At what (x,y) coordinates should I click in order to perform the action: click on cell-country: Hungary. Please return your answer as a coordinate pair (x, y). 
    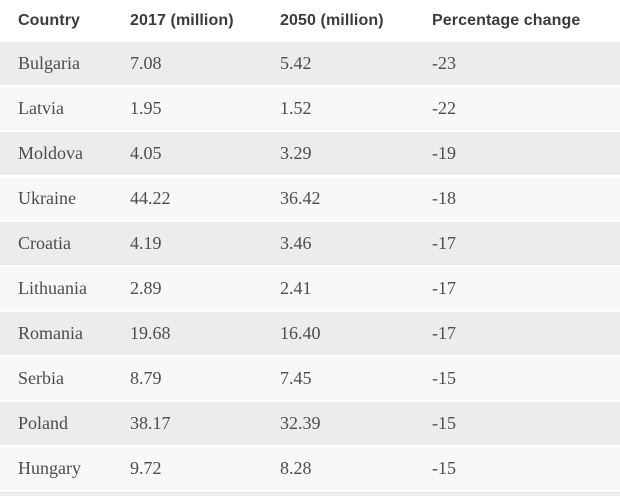
    Looking at the image, I should click on (49, 468).